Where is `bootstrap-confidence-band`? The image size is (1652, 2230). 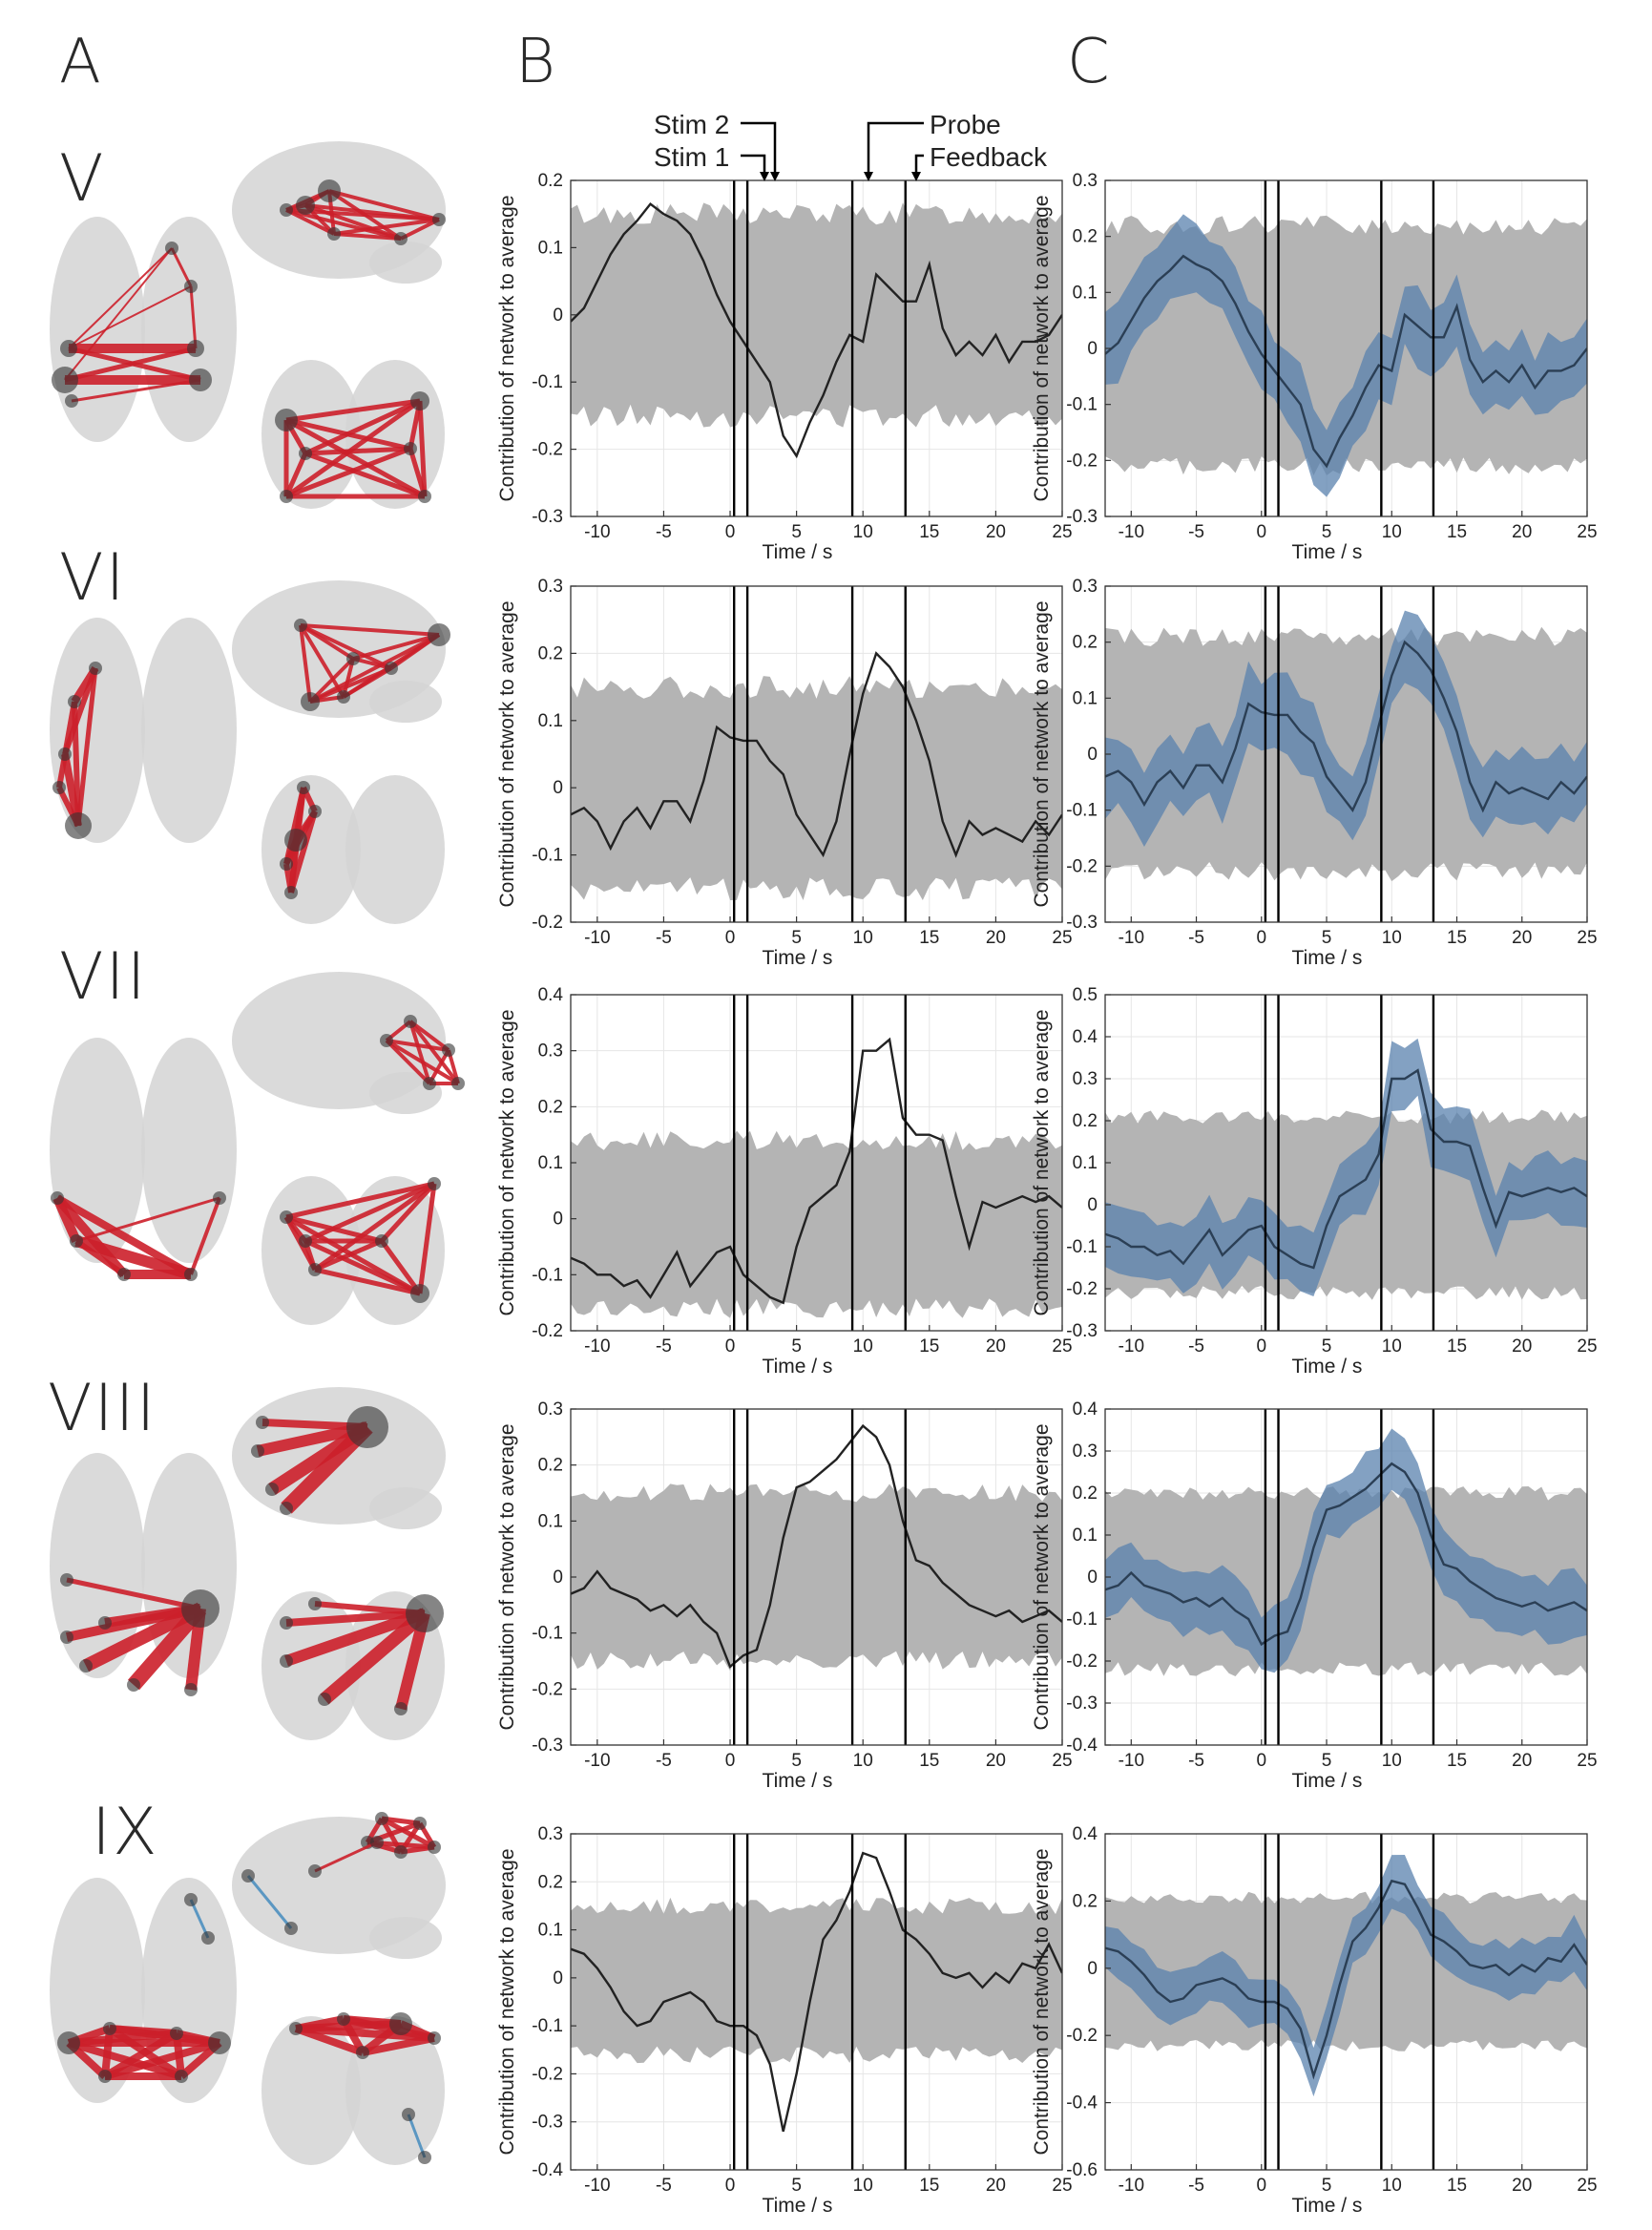
bootstrap-confidence-band is located at coordinates (1346, 728).